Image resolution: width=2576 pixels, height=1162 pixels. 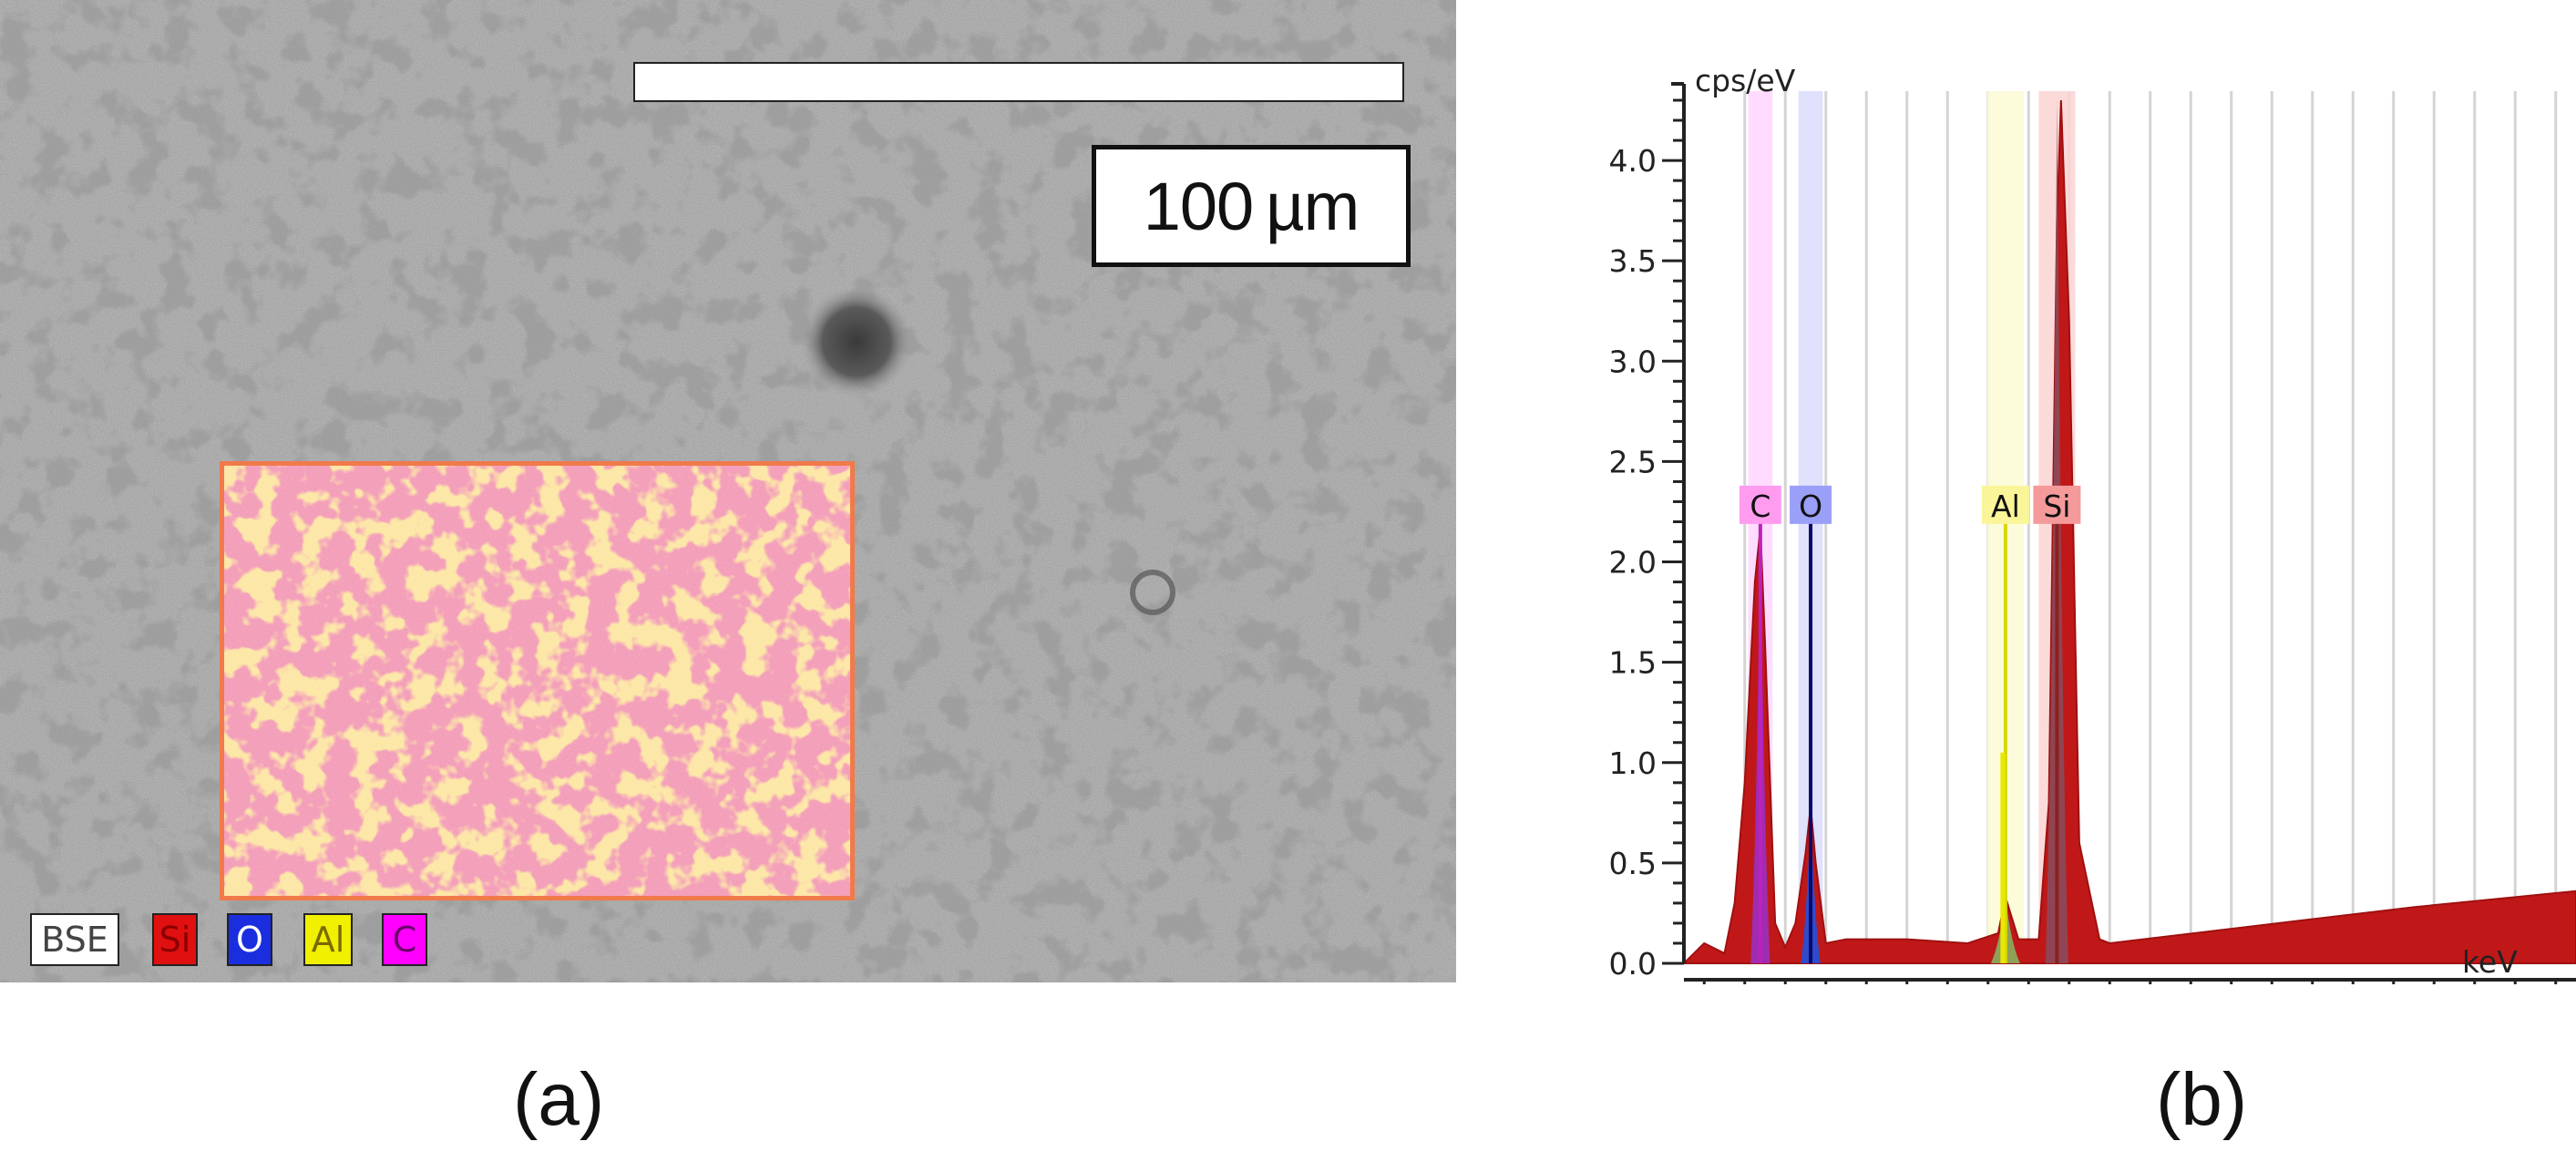 What do you see at coordinates (1633, 461) in the screenshot?
I see `y-tick-label: 2.5` at bounding box center [1633, 461].